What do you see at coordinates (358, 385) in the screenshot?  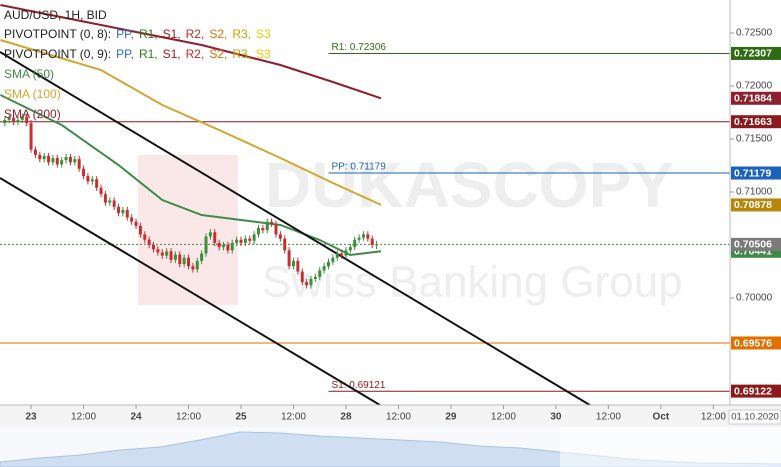 I see `level-label: S1: 0.69121` at bounding box center [358, 385].